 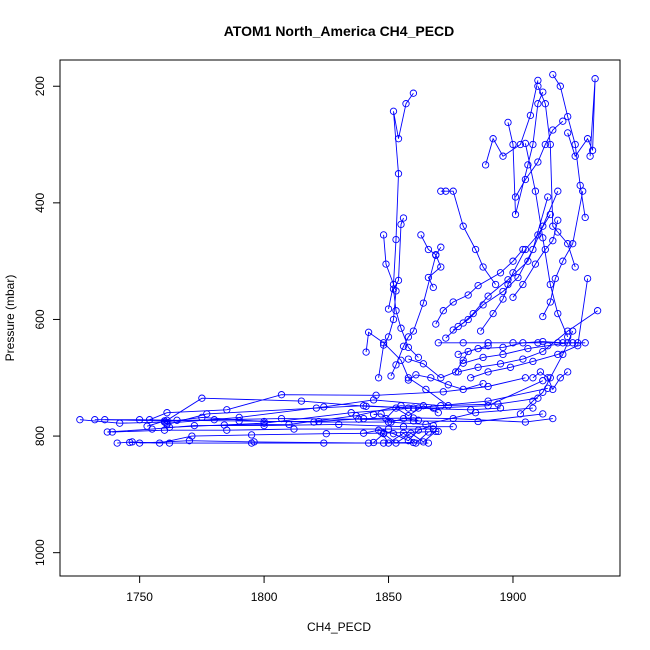 I want to click on y-tick-label: 400, so click(x=40, y=202).